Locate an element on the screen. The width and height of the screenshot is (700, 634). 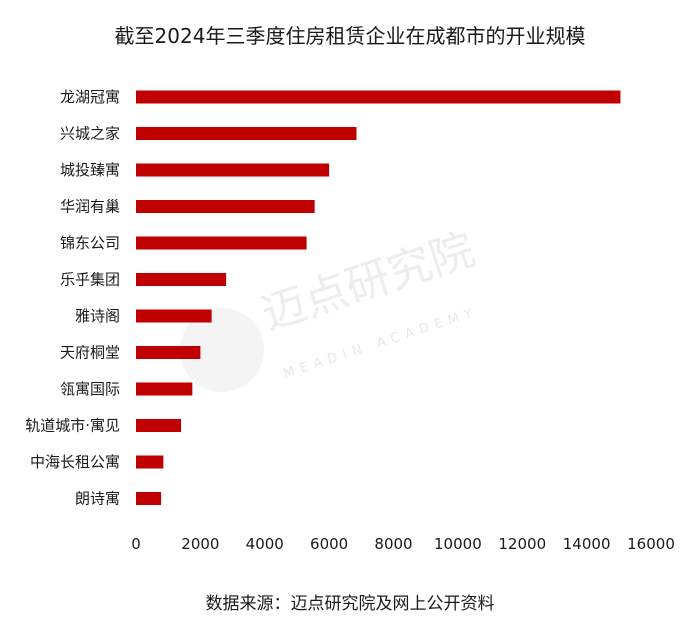
category-label: 城投臻寓 is located at coordinates (90, 170).